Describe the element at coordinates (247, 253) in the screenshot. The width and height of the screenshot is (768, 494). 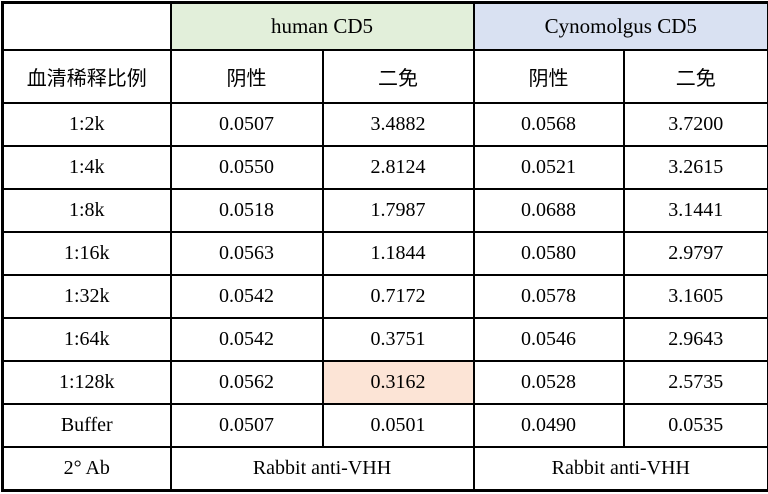
I see `cell-value: 0.0563` at that location.